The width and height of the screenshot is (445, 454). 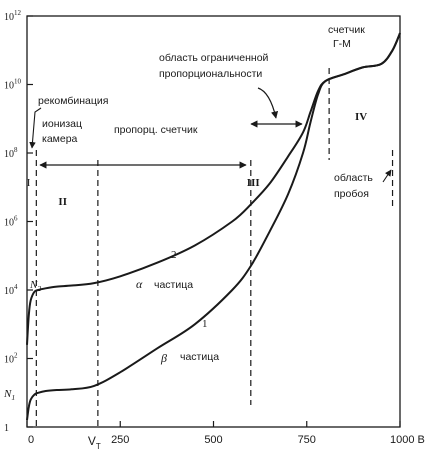 What do you see at coordinates (210, 74) in the screenshot?
I see `annotation-limited-prop-2: пропорциональности` at bounding box center [210, 74].